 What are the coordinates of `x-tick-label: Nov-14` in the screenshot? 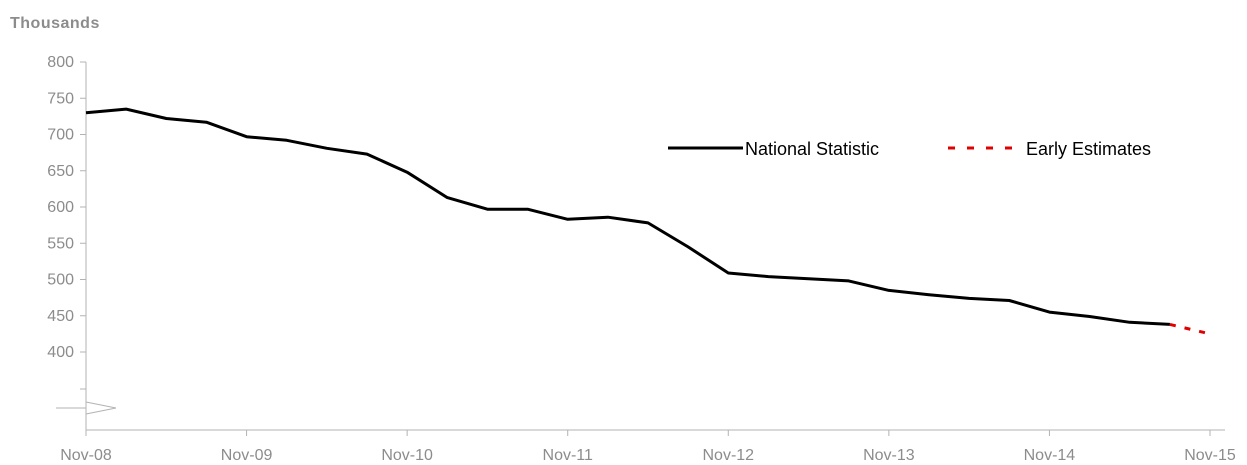 It's located at (1050, 455).